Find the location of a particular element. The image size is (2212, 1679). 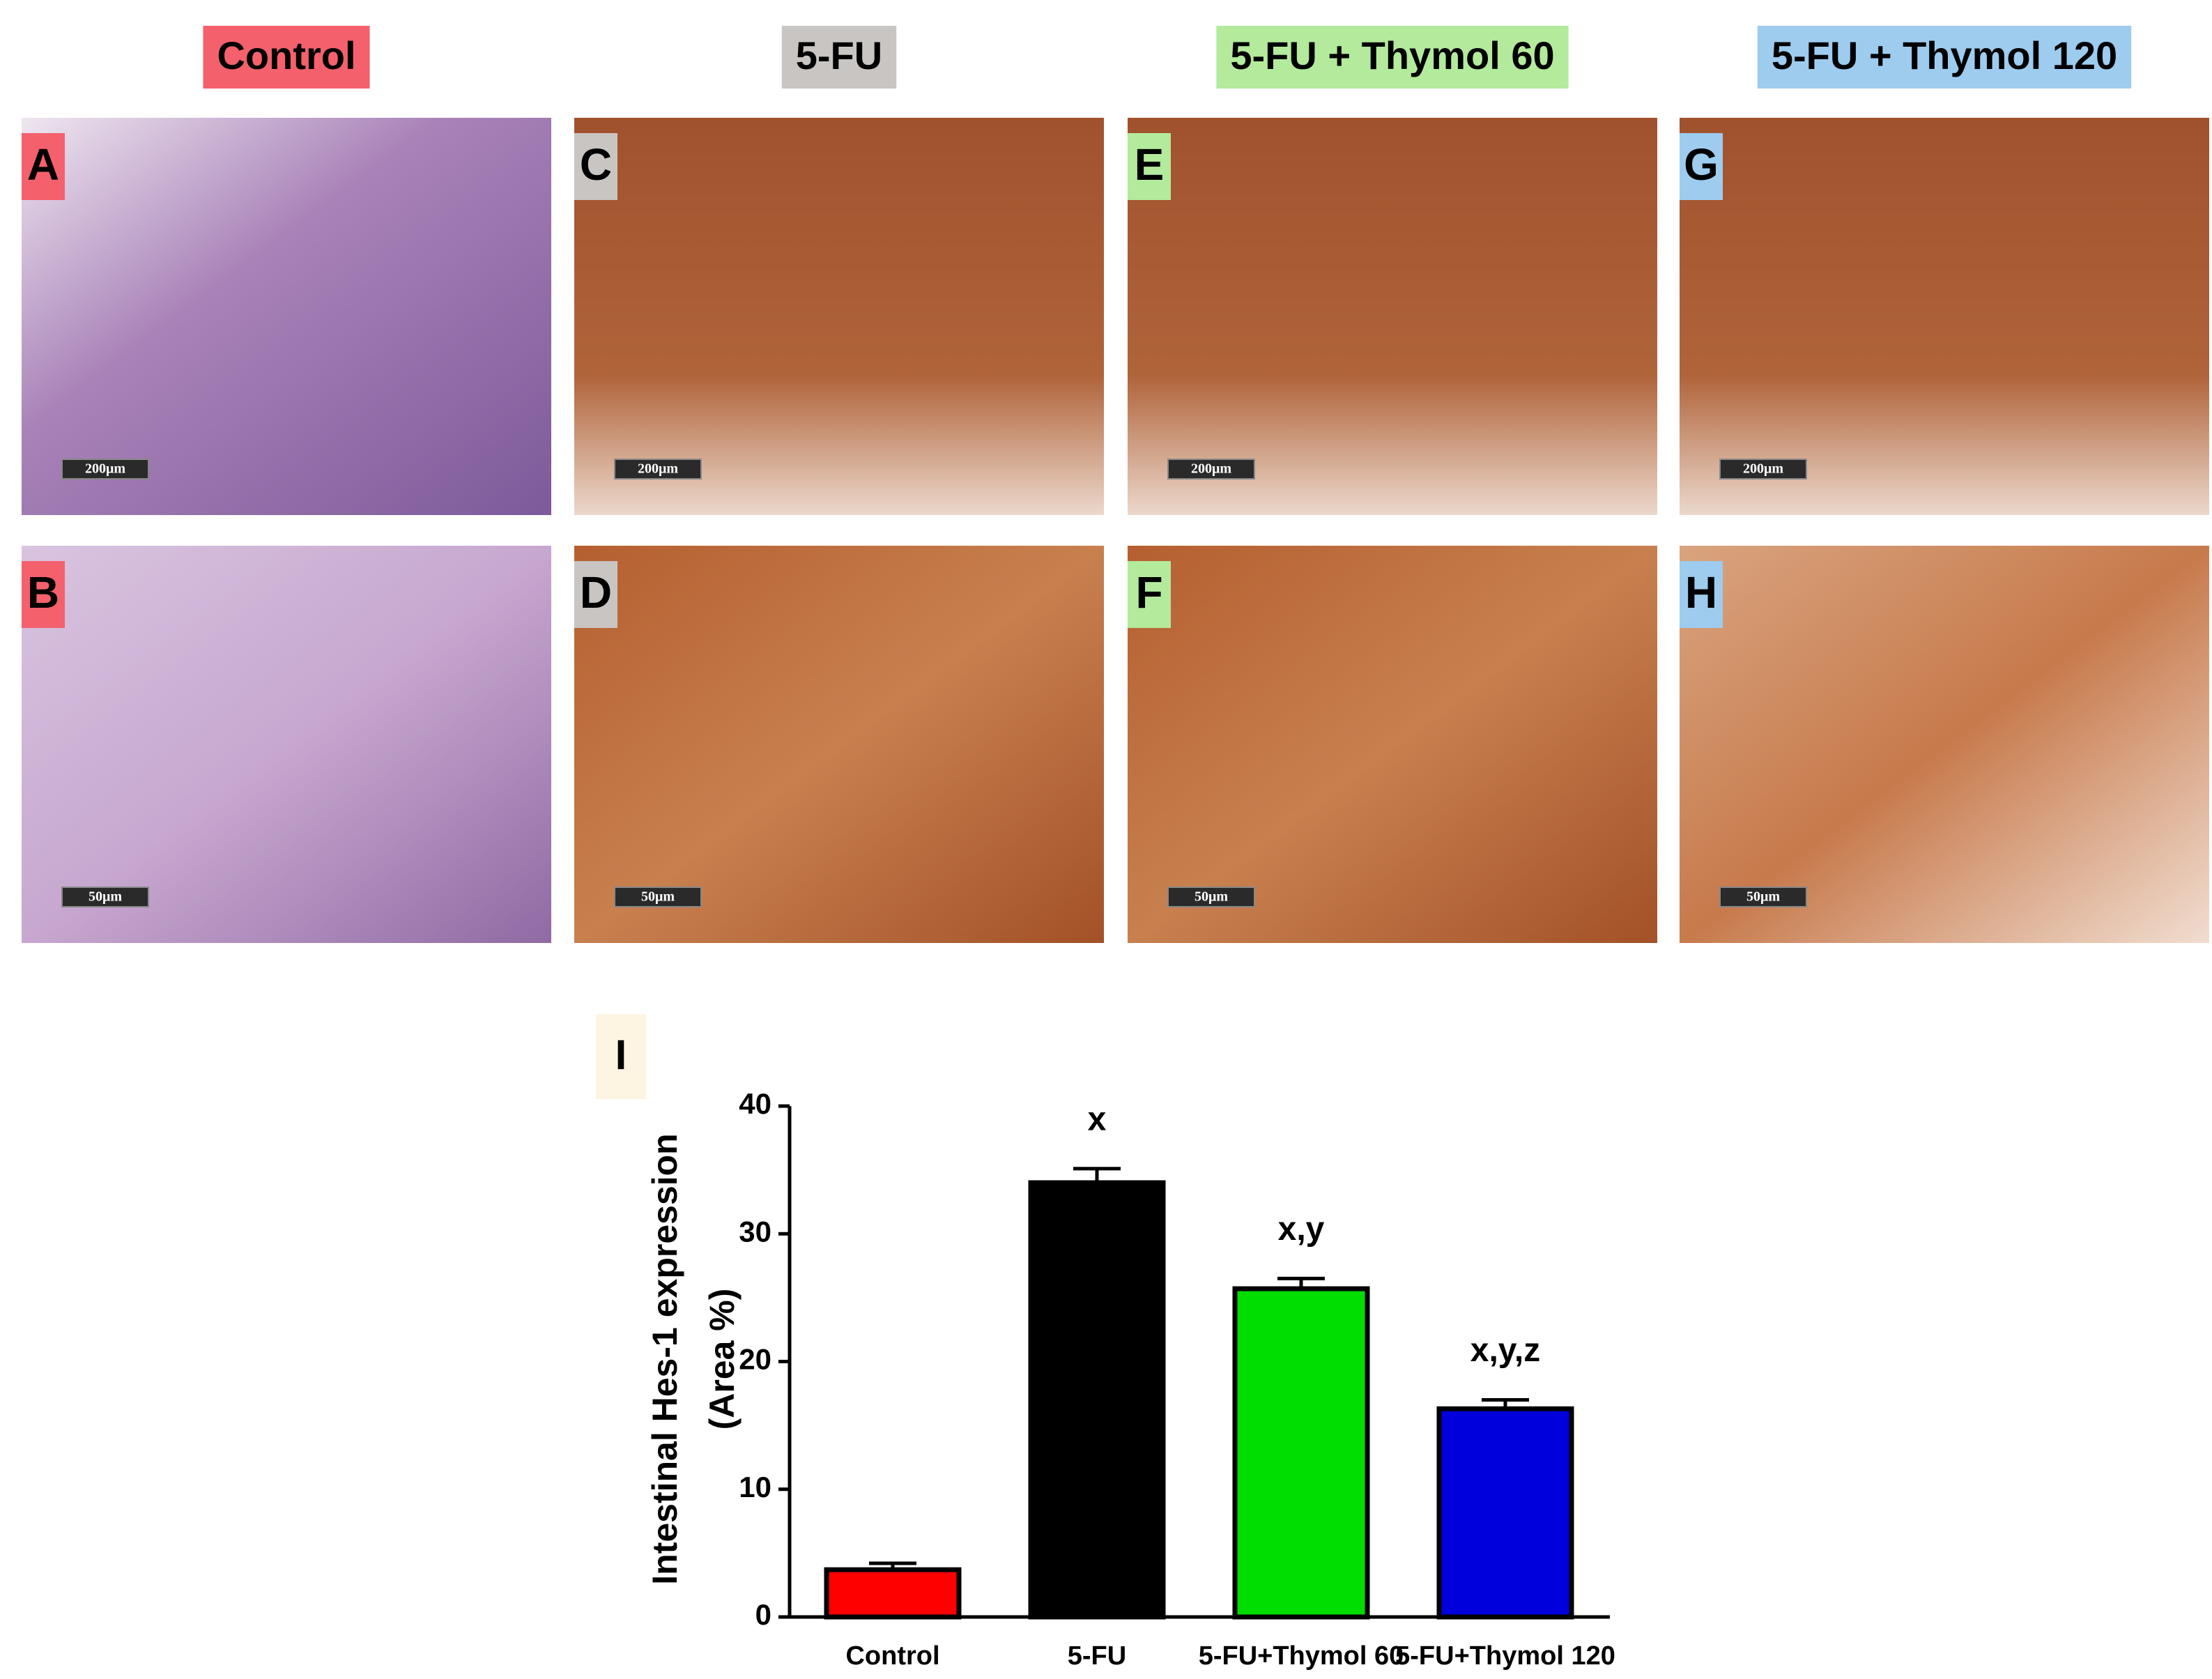

panel-letter: B is located at coordinates (43, 592).